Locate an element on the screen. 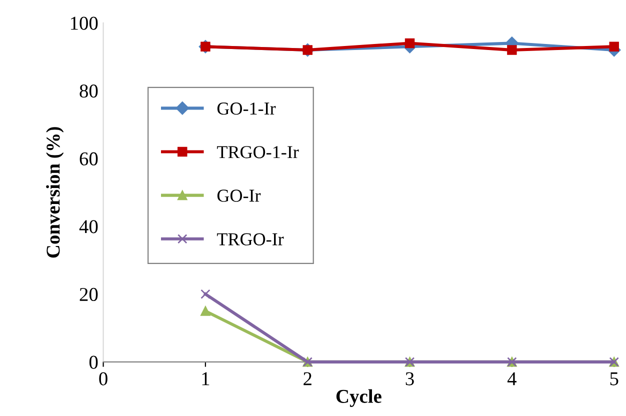  y-tick-label: 40 is located at coordinates (88, 227).